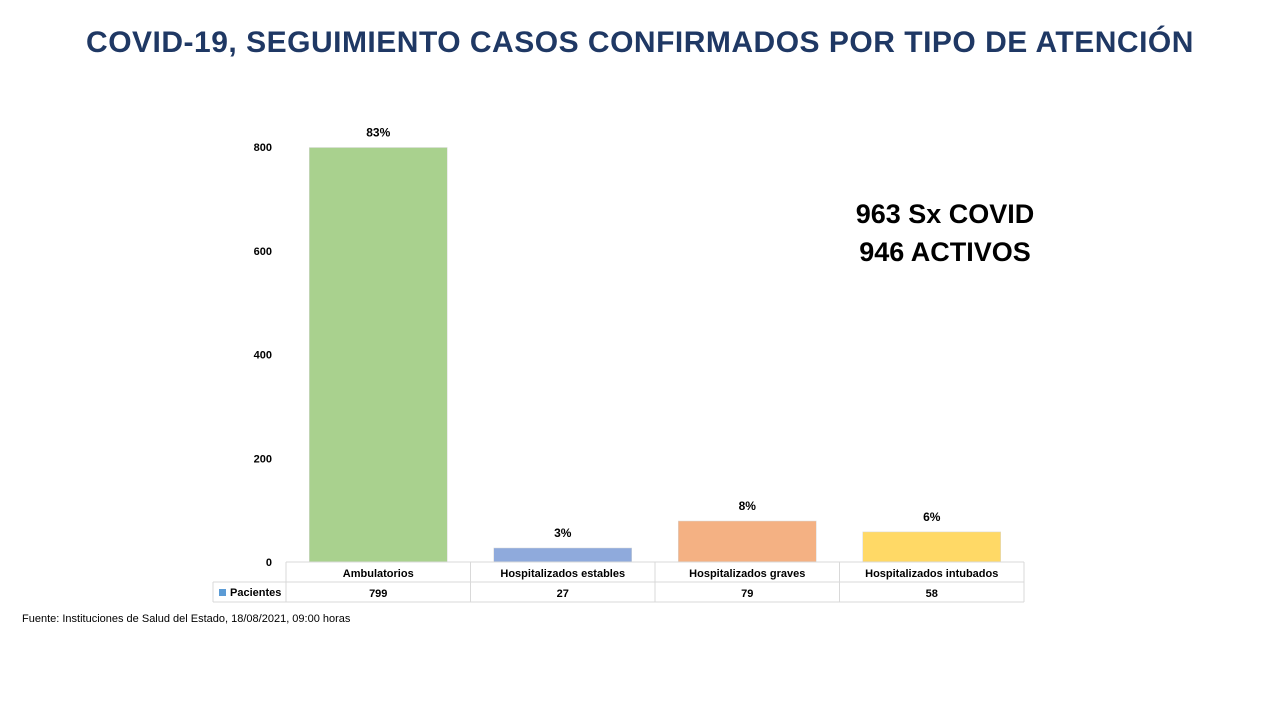 The image size is (1280, 720). What do you see at coordinates (748, 506) in the screenshot?
I see `data-label: 8%` at bounding box center [748, 506].